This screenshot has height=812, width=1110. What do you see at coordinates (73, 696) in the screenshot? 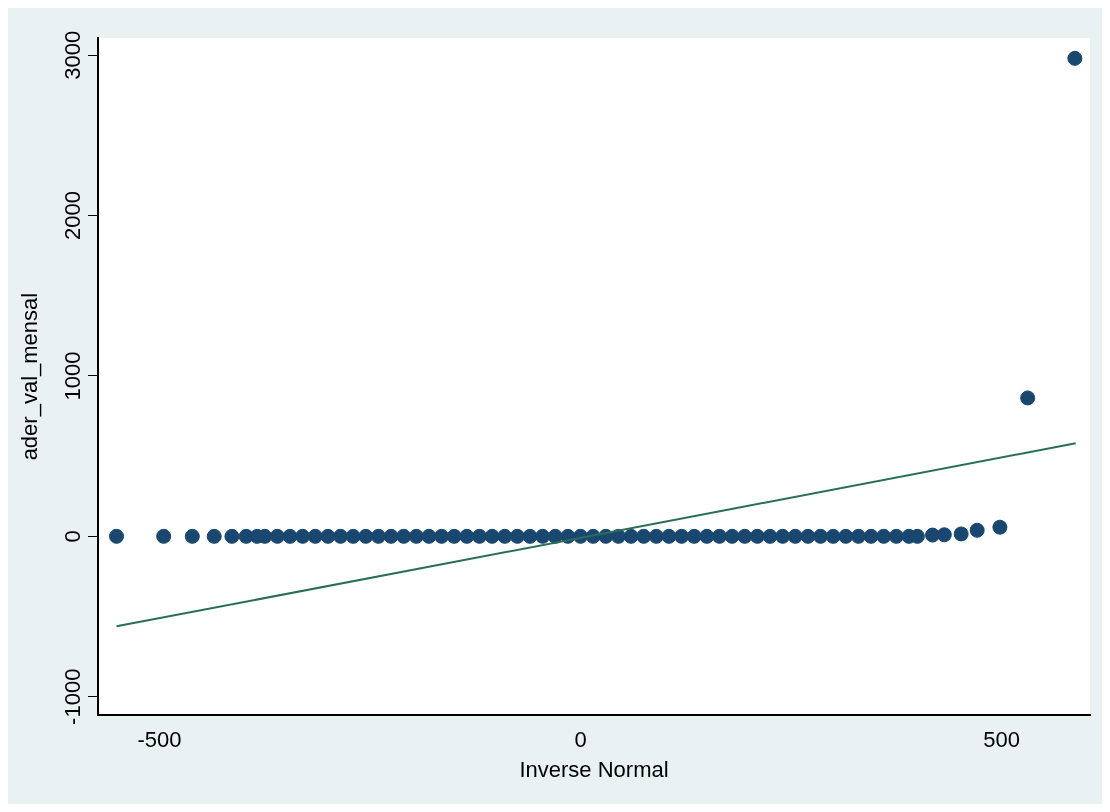
I see `y-tick-label: -1000` at bounding box center [73, 696].